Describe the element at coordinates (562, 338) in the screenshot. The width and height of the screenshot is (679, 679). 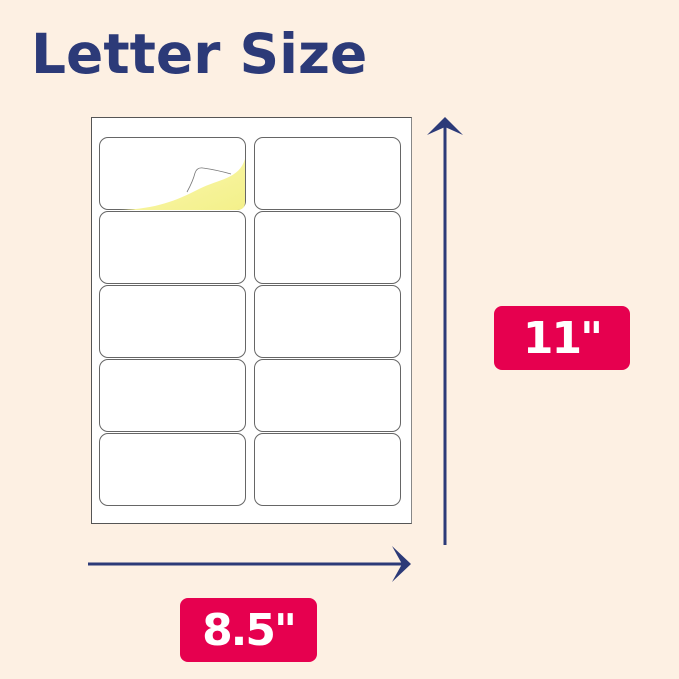
I see `height-badge: 11"` at that location.